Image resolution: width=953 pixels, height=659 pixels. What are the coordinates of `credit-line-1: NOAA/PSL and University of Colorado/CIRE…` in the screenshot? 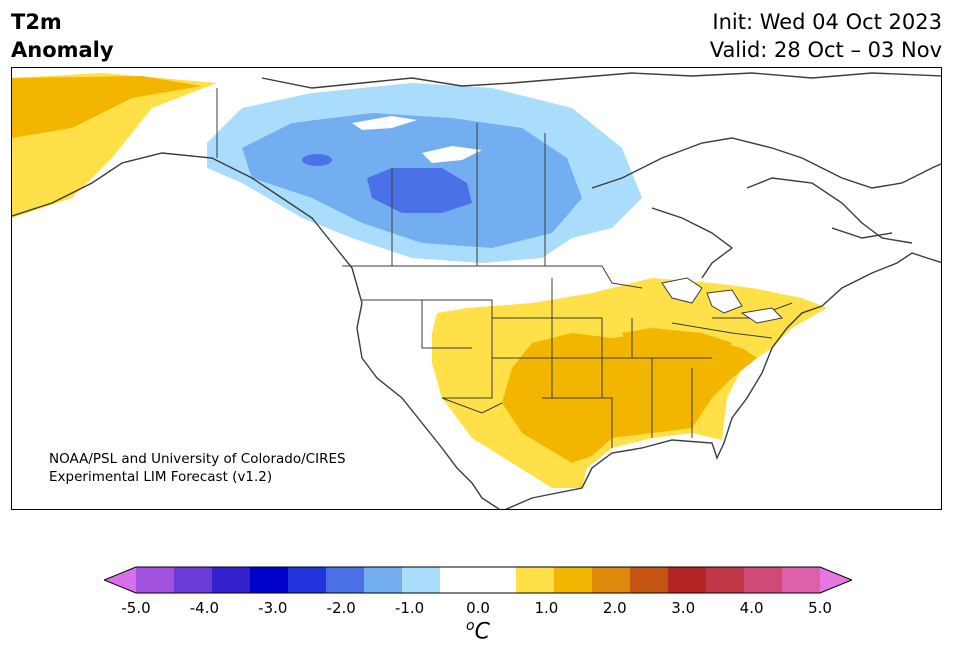 It's located at (197, 459).